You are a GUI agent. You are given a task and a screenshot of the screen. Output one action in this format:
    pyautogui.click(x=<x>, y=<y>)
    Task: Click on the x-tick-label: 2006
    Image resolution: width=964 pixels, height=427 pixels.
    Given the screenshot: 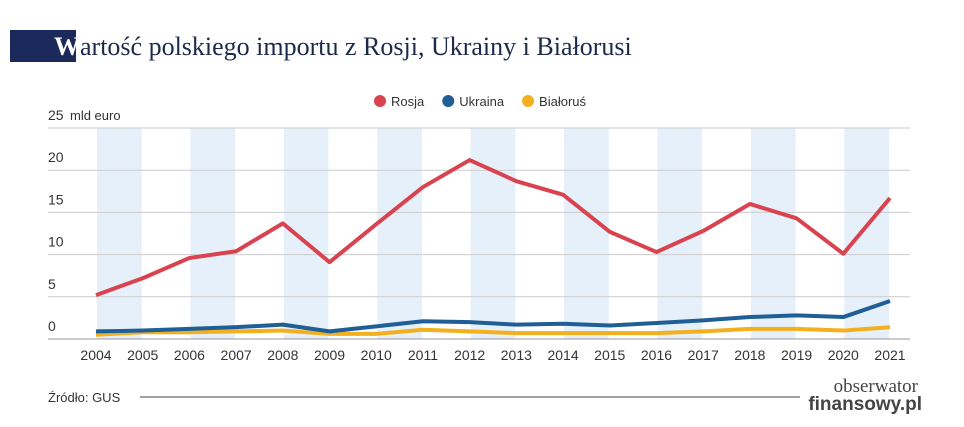 What is the action you would take?
    pyautogui.click(x=189, y=355)
    